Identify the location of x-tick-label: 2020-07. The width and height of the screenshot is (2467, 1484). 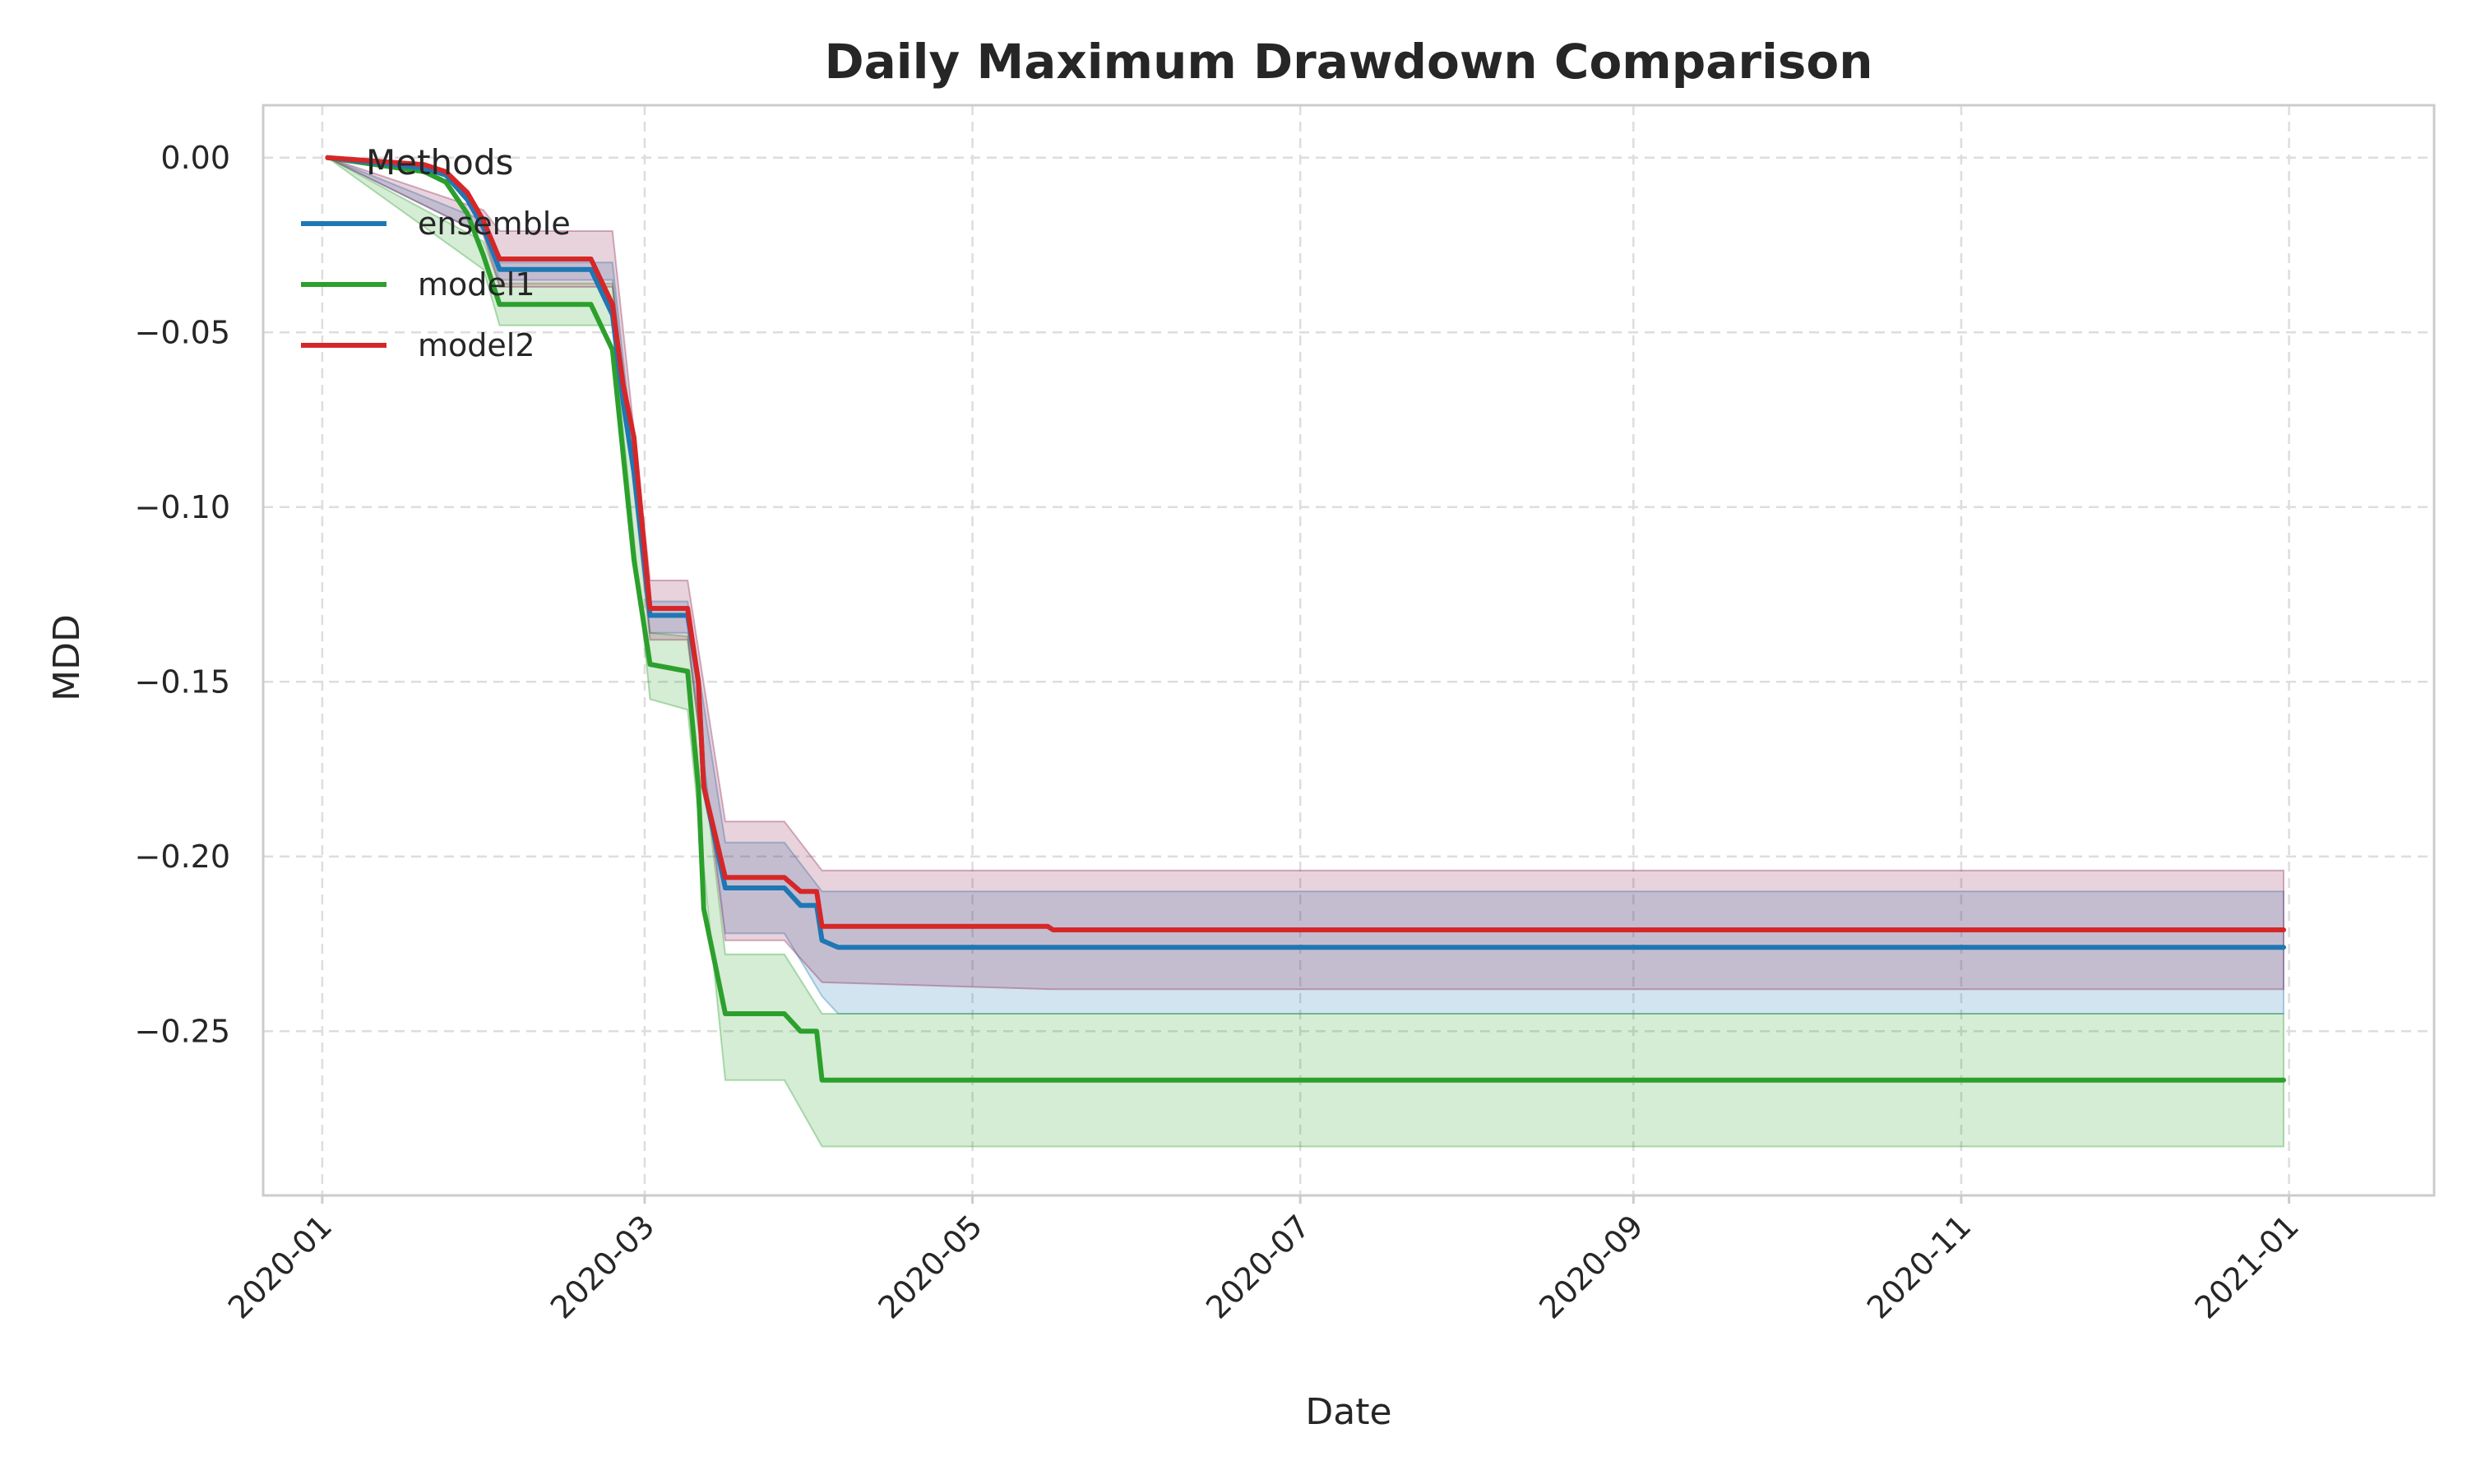
(1258, 1266).